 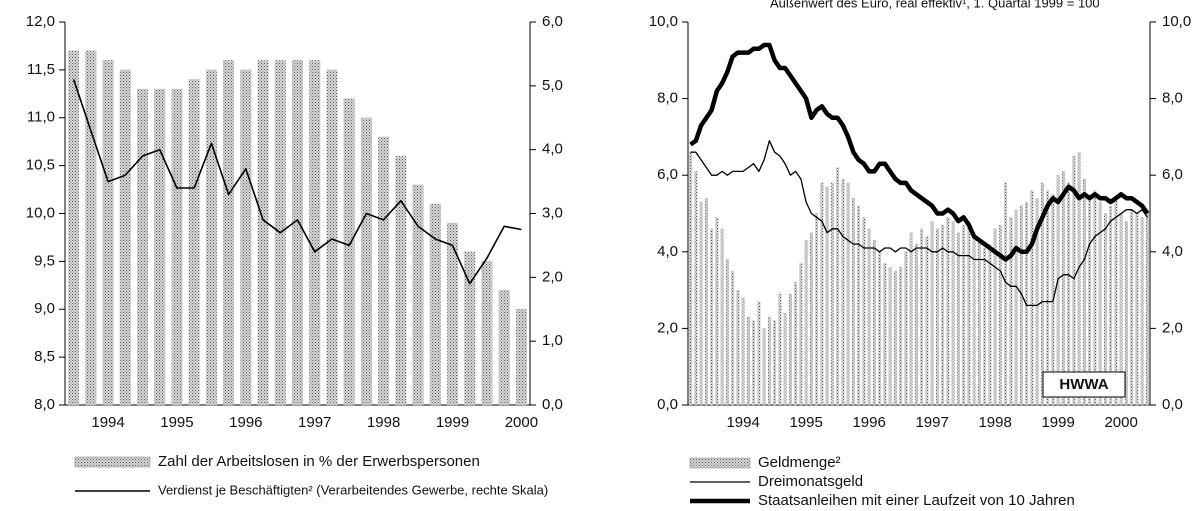 I want to click on y-tick-label: 11,0, so click(x=41, y=117).